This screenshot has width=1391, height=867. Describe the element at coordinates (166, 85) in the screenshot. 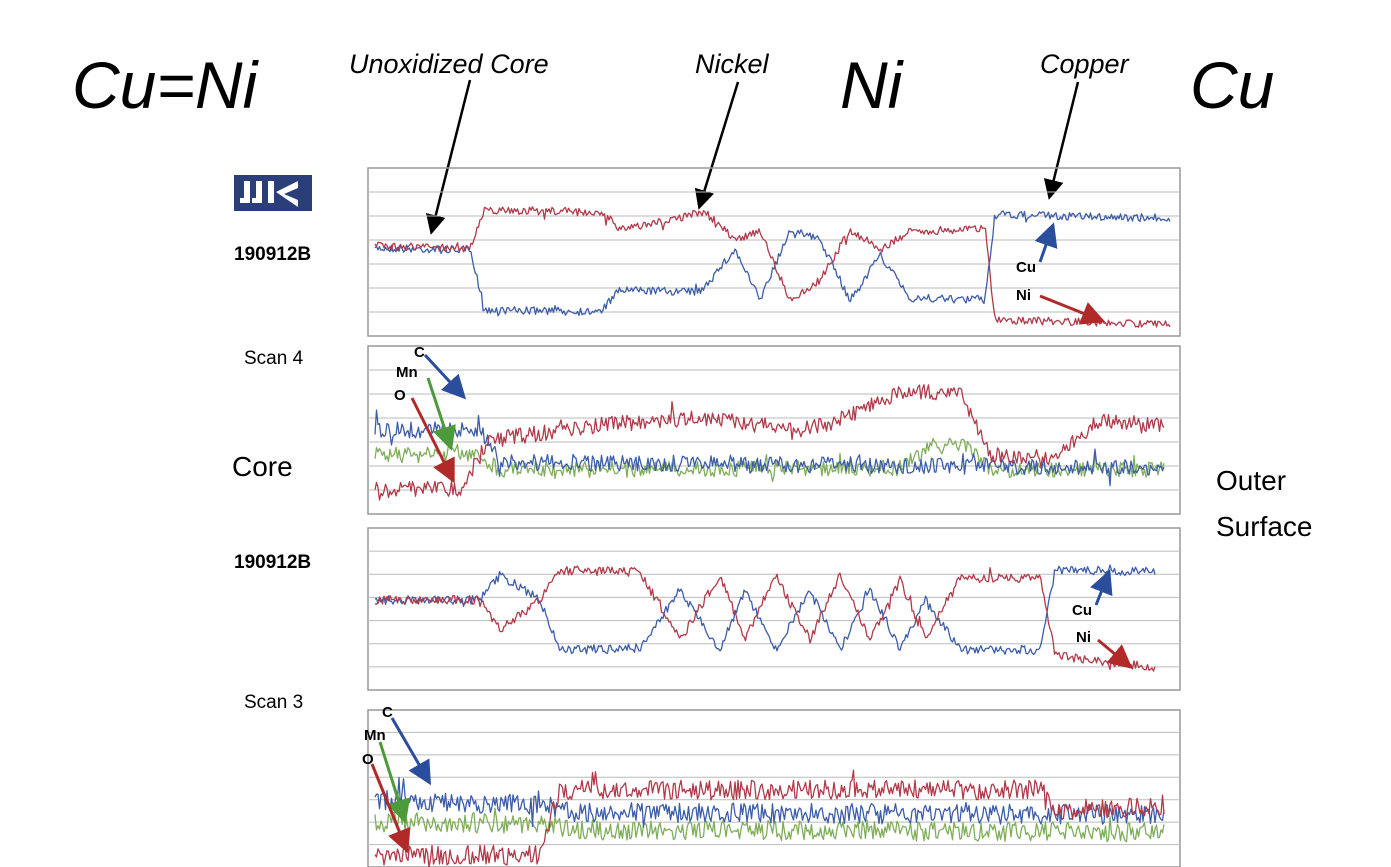

I see `title-formula: Cu=Ni` at that location.